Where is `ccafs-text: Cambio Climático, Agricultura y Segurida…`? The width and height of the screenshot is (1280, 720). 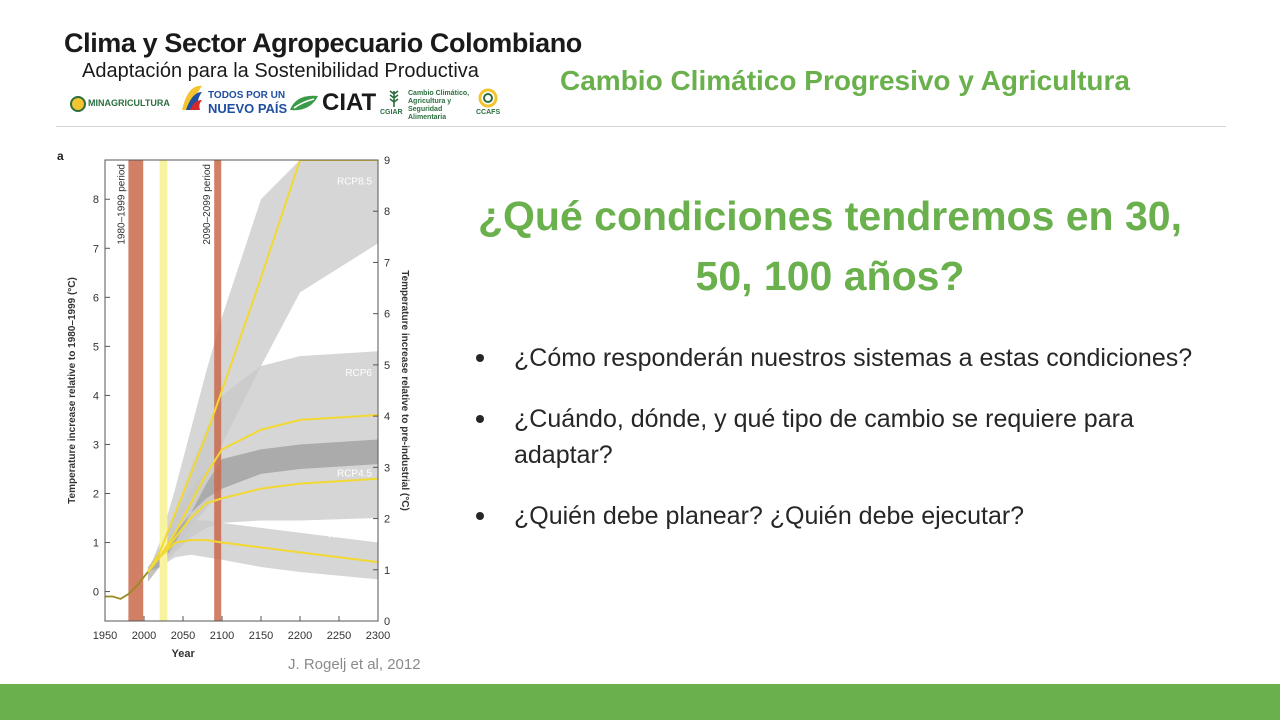
ccafs-text: Cambio Climático, Agricultura y Segurida… is located at coordinates (439, 105).